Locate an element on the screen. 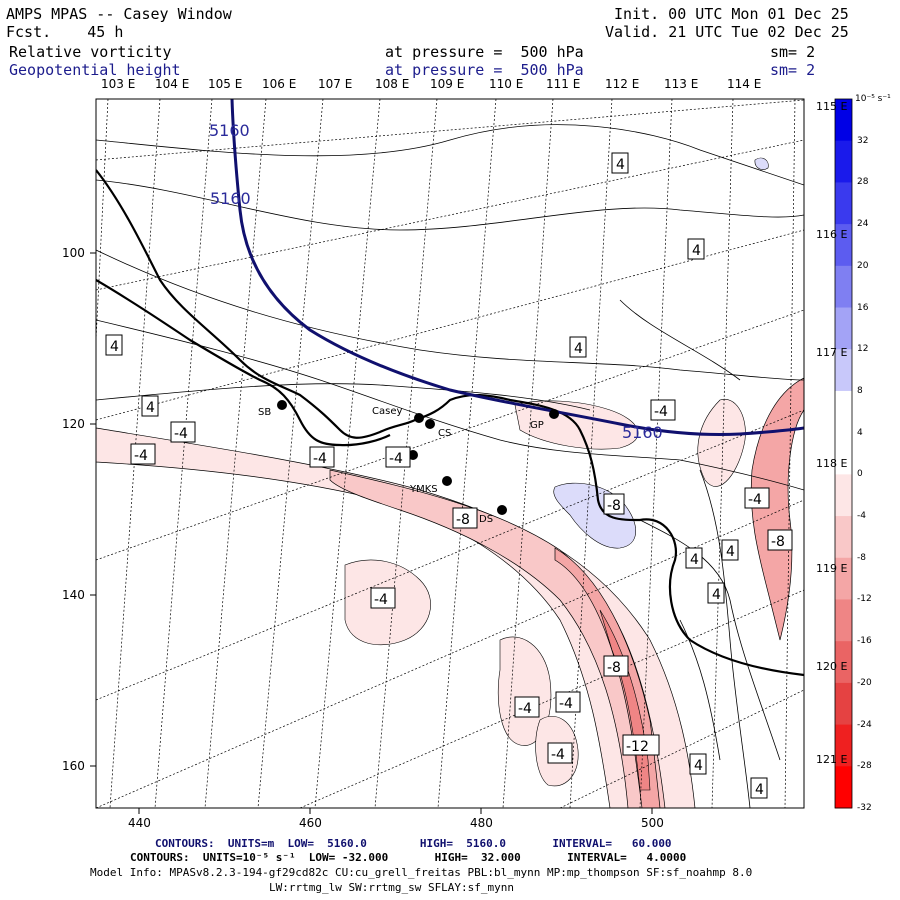 This screenshot has height=900, width=900. footer-physics-info: LW:rrtmg_lw SW:rrtmg_sw SFLAY:sf_mynn is located at coordinates (392, 887).